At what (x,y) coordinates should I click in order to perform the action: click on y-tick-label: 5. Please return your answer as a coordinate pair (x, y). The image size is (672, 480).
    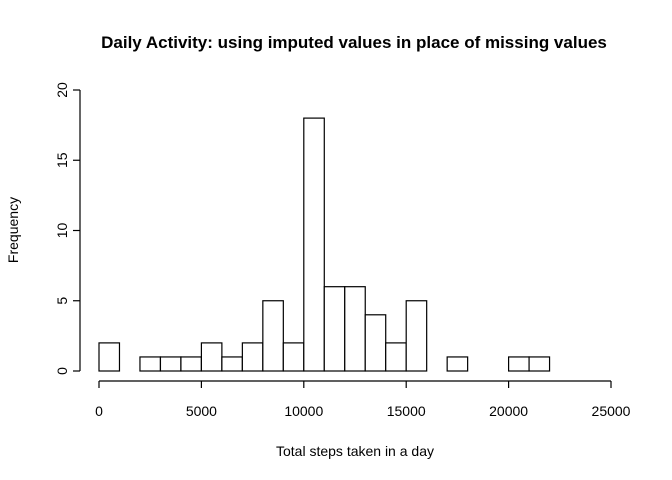
    Looking at the image, I should click on (62, 301).